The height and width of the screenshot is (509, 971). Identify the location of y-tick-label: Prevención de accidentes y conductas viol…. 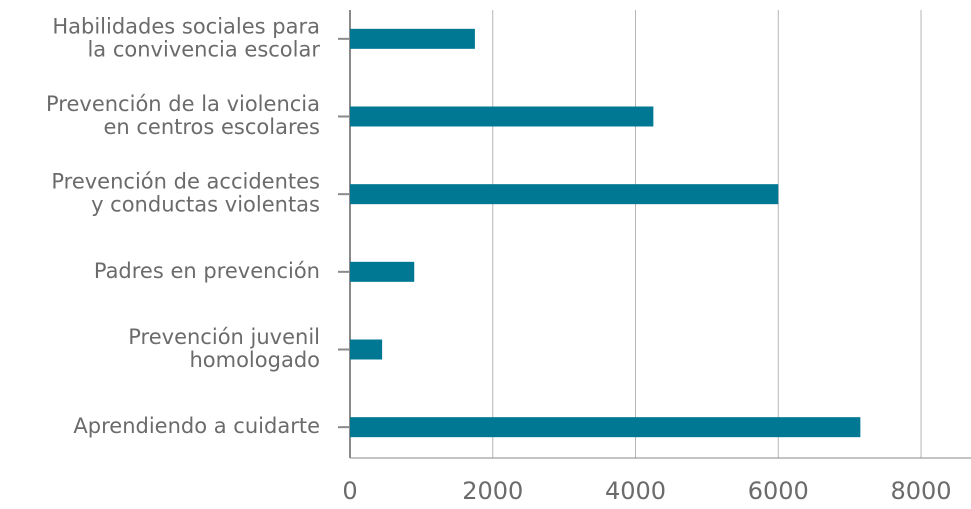
(185, 193).